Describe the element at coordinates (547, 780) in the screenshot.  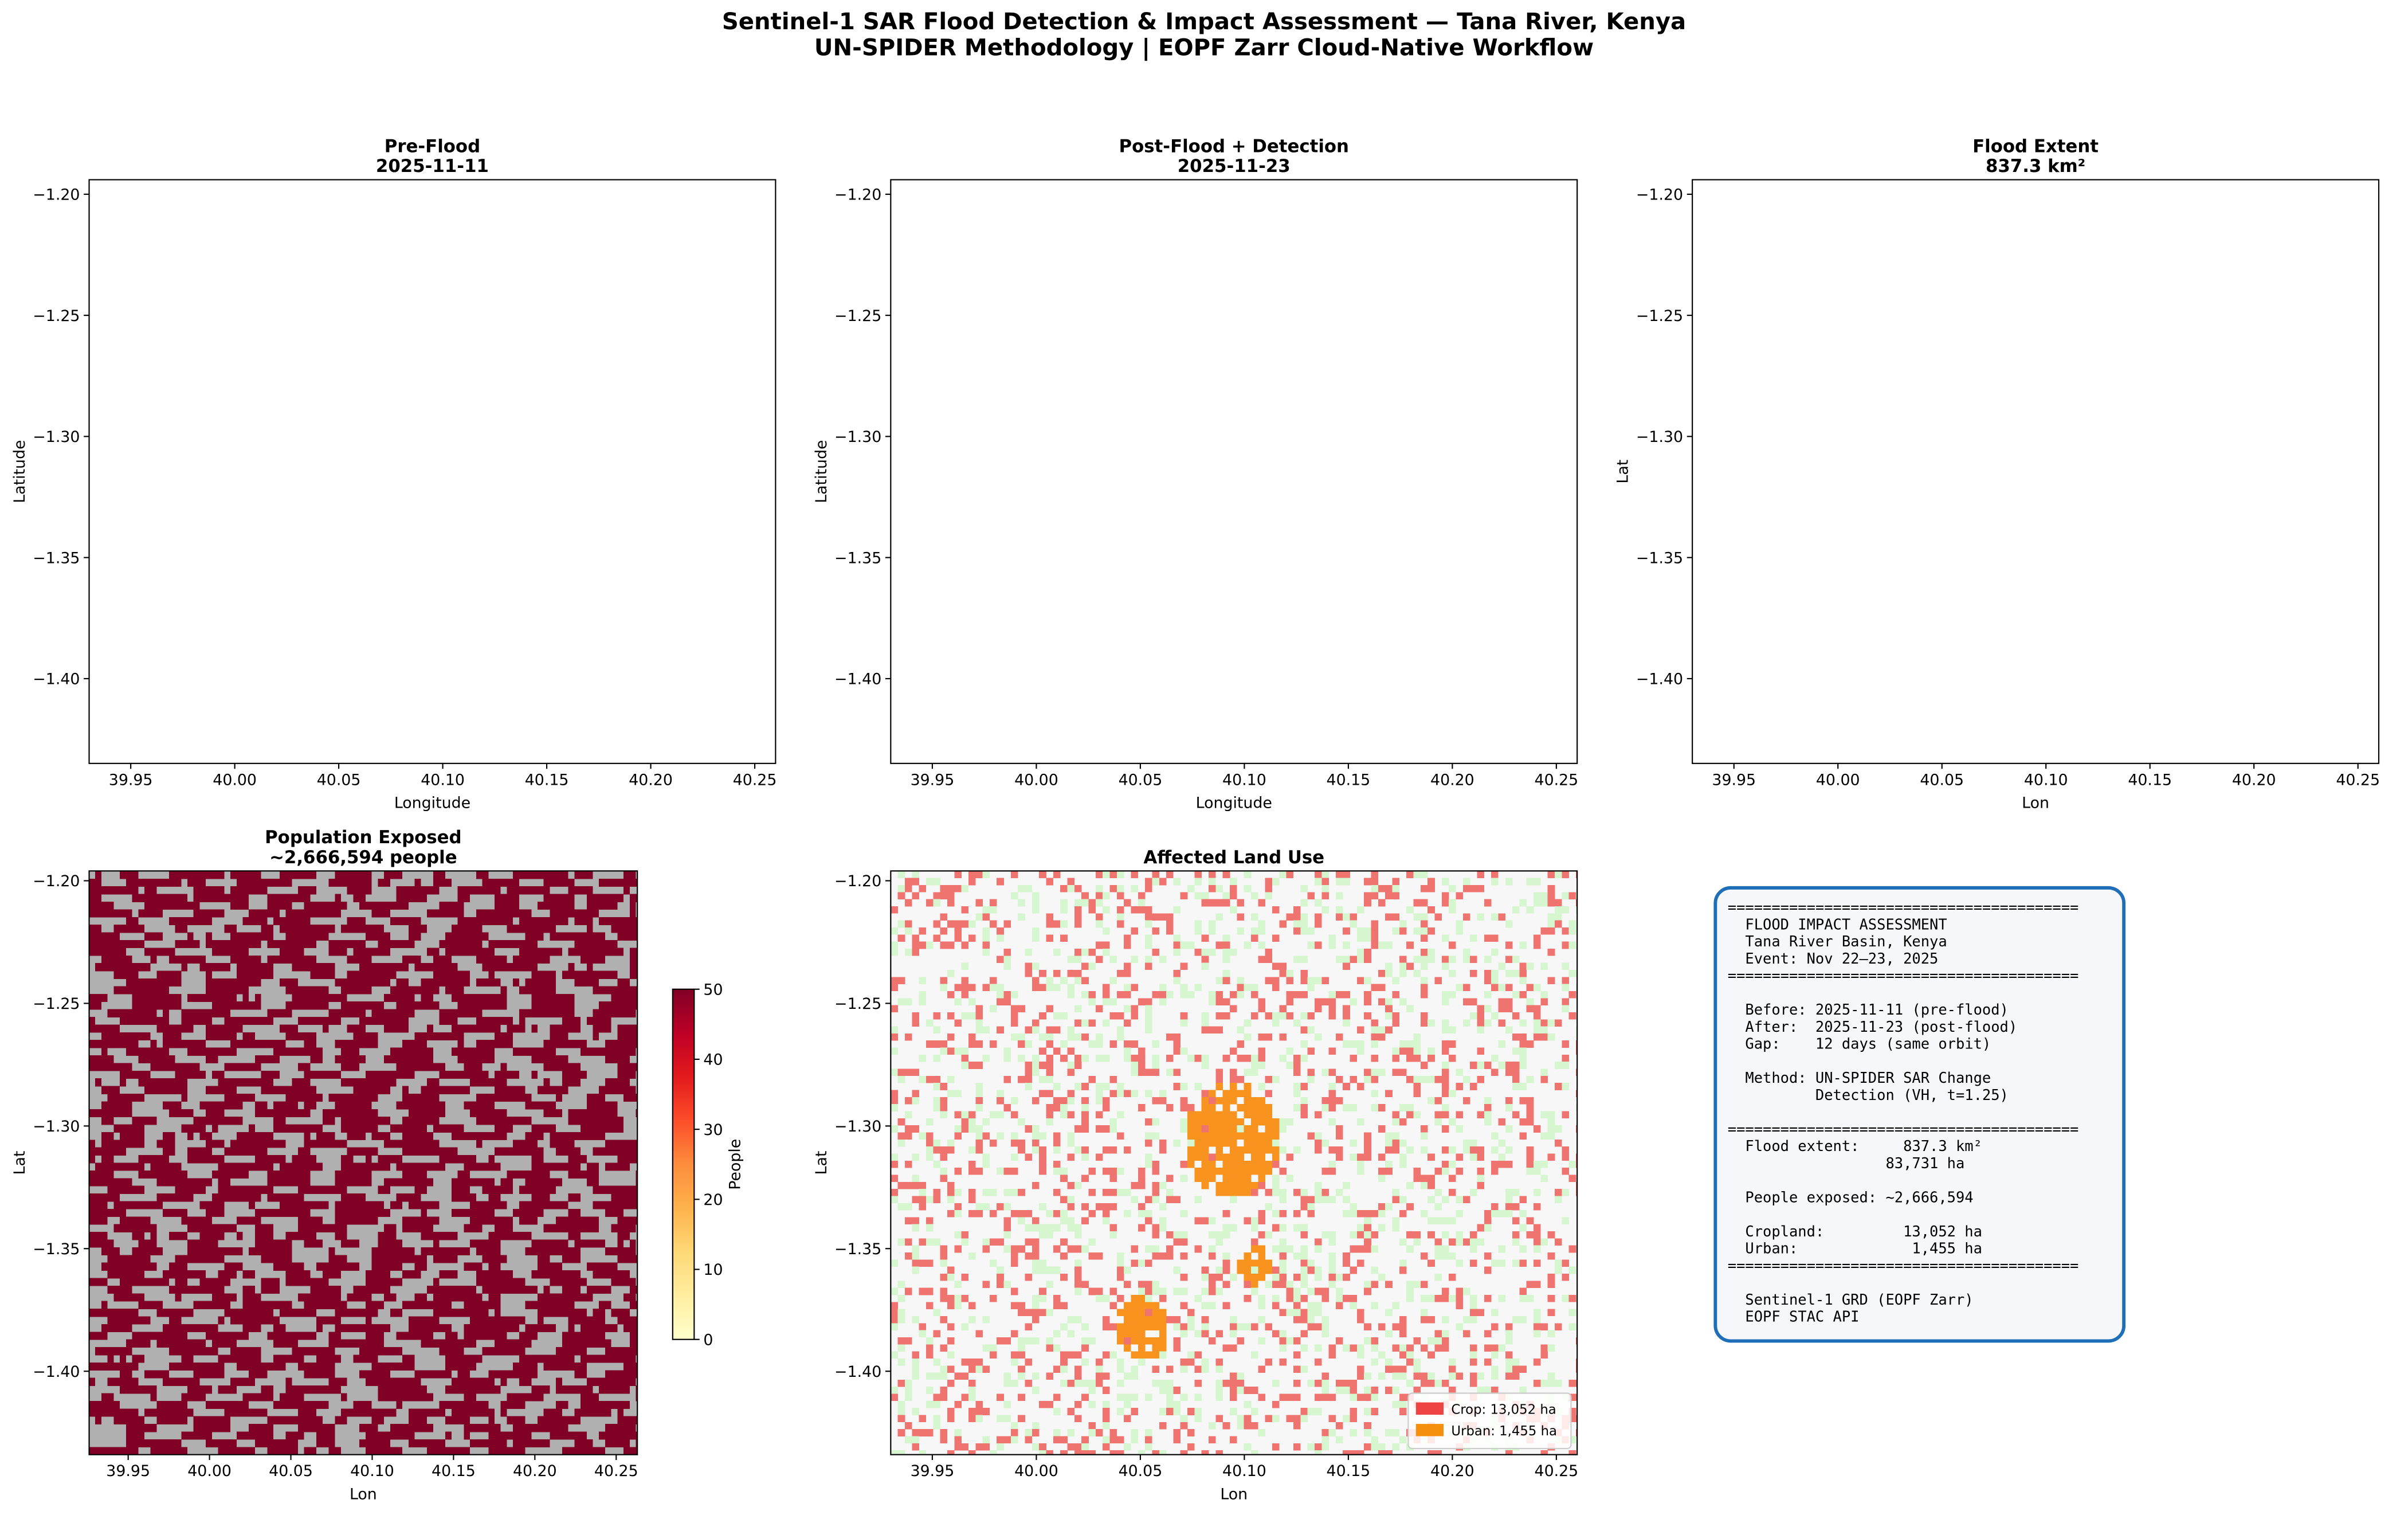
I see `x-tick-label: 40.15` at that location.